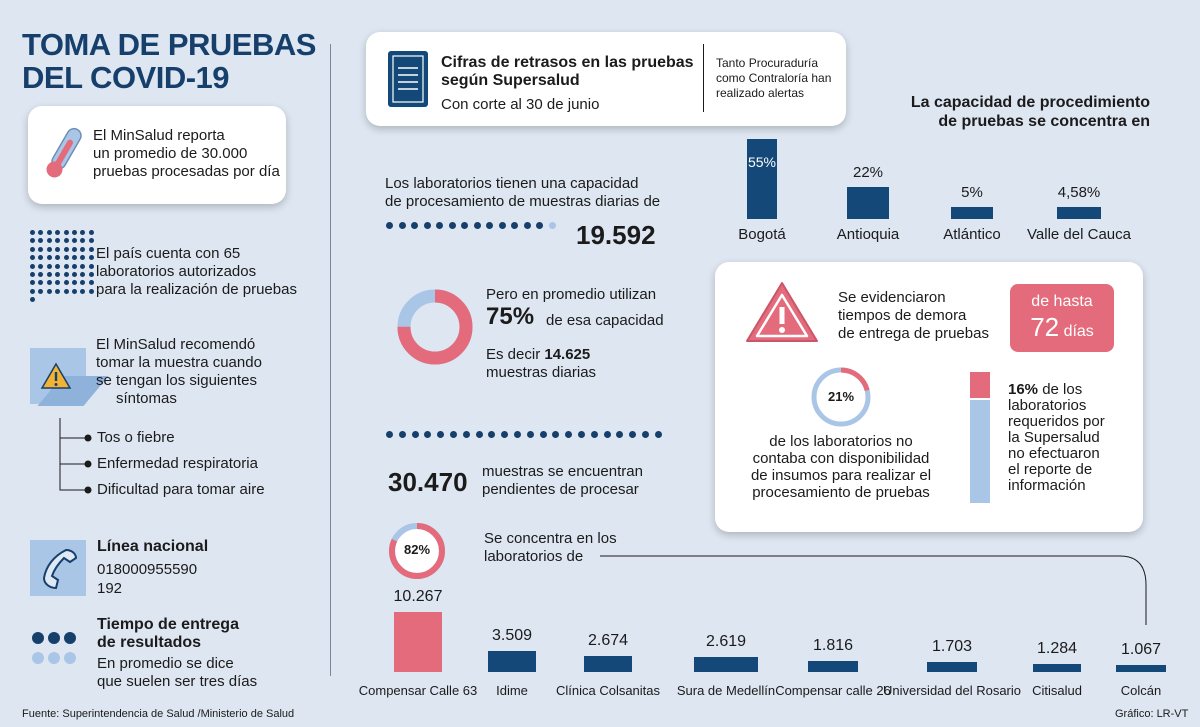 The image size is (1200, 727). Describe the element at coordinates (435, 327) in the screenshot. I see `usage-donut` at that location.